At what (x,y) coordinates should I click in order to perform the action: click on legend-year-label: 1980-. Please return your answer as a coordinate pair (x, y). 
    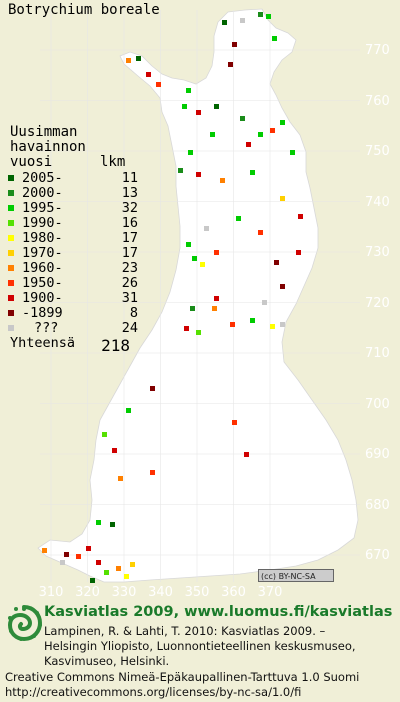
    Looking at the image, I should click on (42, 238).